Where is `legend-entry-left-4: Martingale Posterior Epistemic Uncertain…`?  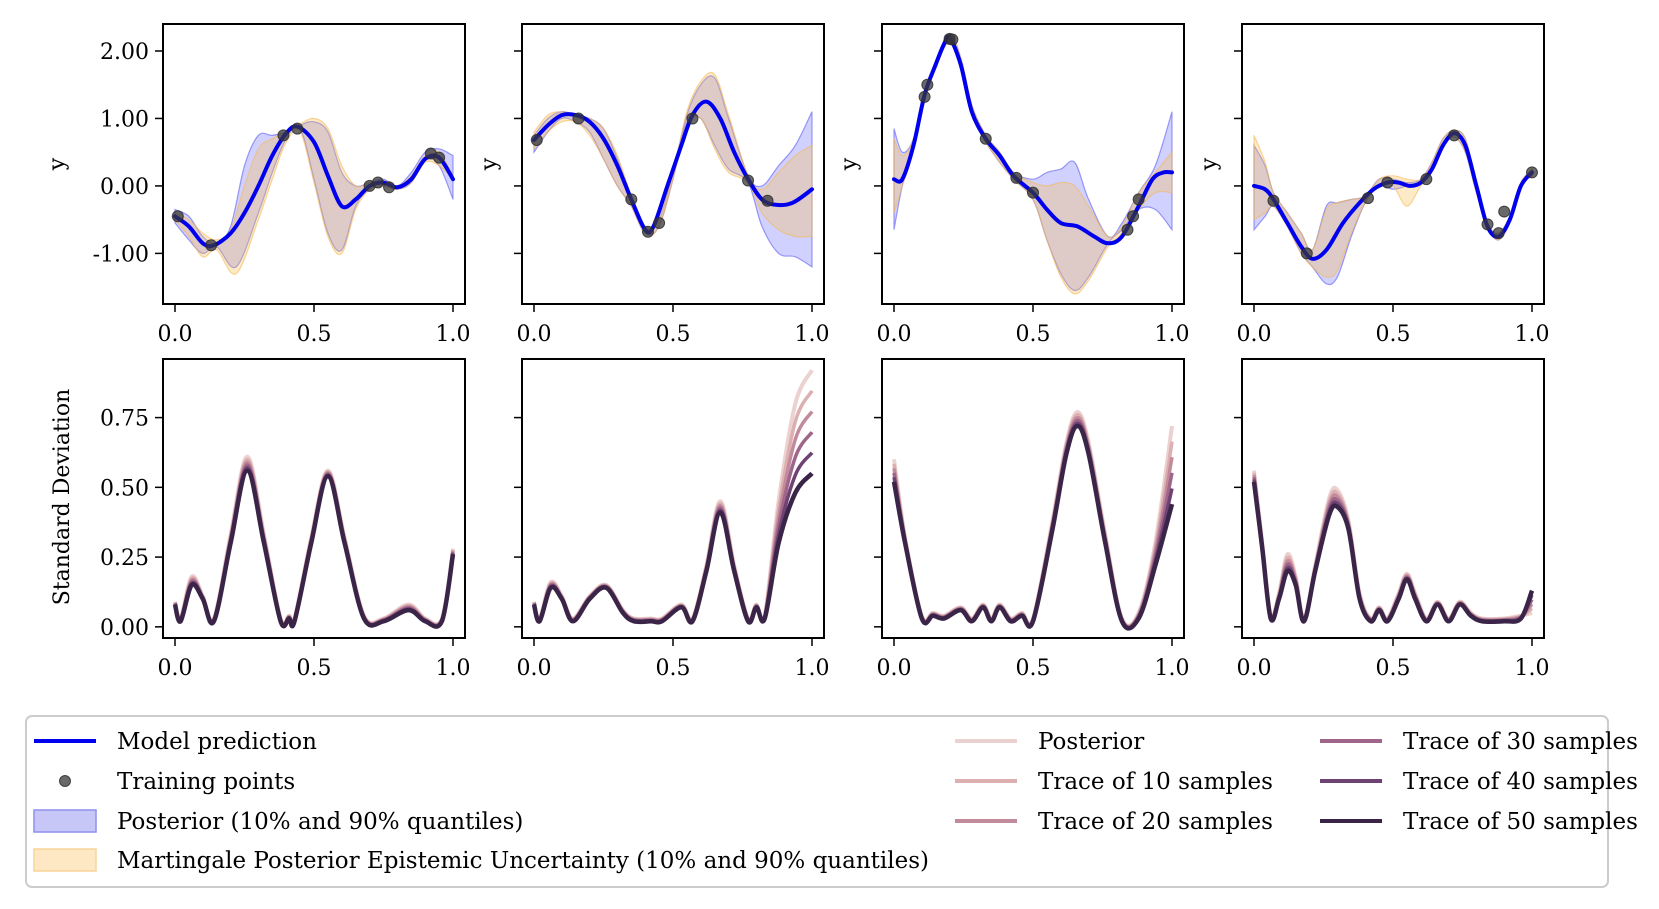
legend-entry-left-4: Martingale Posterior Epistemic Uncertain… is located at coordinates (481, 861).